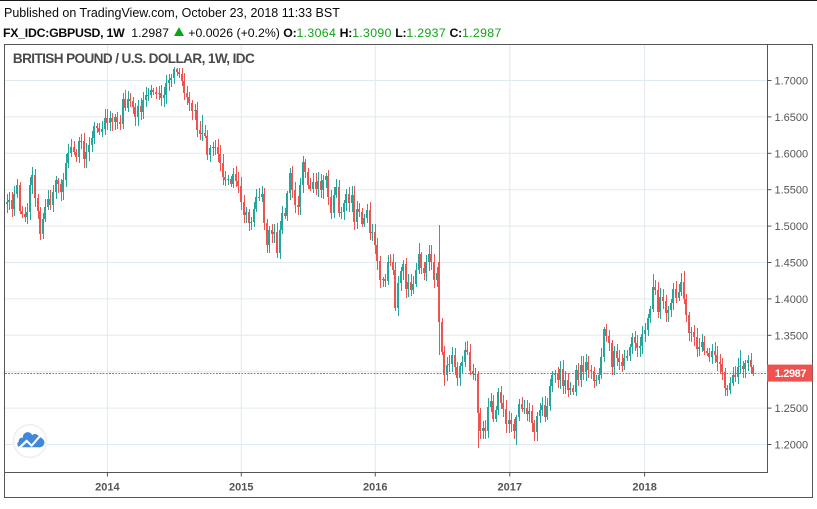 Image resolution: width=817 pixels, height=509 pixels. Describe the element at coordinates (792, 300) in the screenshot. I see `svg-text: 1.4000` at that location.